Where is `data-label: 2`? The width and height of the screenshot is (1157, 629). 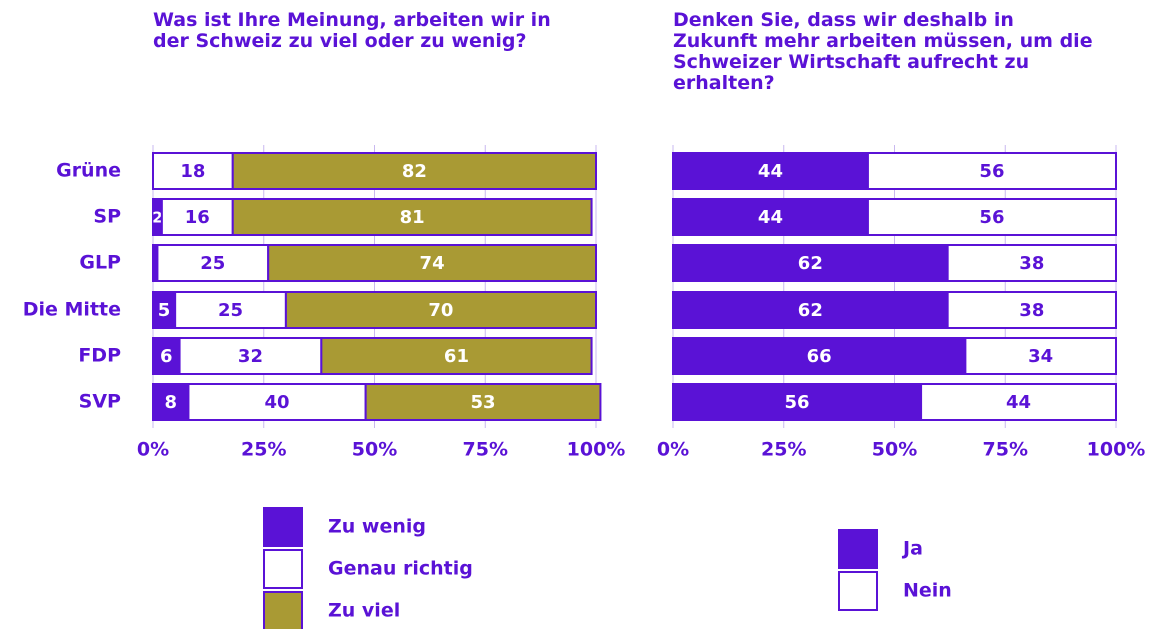 data-label: 2 is located at coordinates (157, 218).